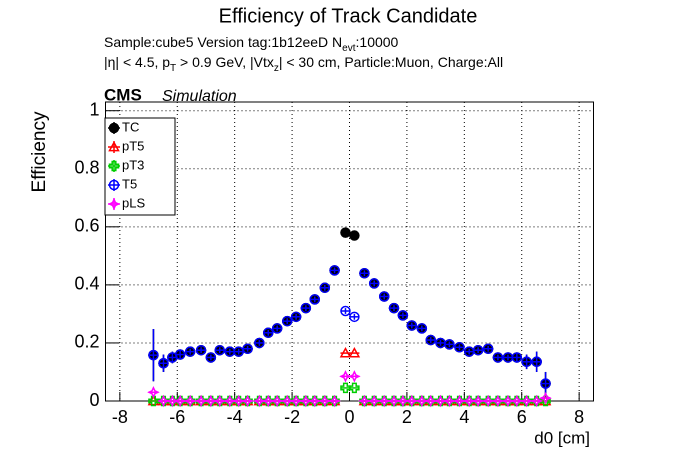 The image size is (696, 472). Describe the element at coordinates (407, 417) in the screenshot. I see `x-tick-label: 2` at that location.